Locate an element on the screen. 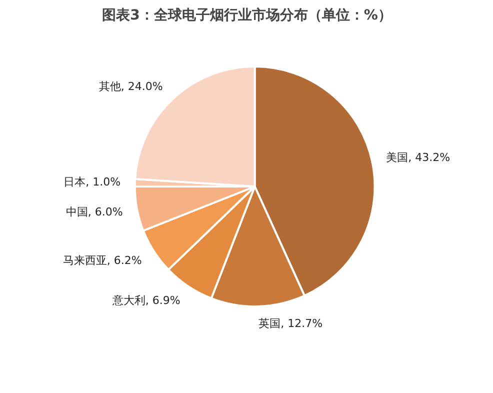 This screenshot has height=393, width=493. slice-label: 其他, 24.0% is located at coordinates (130, 87).